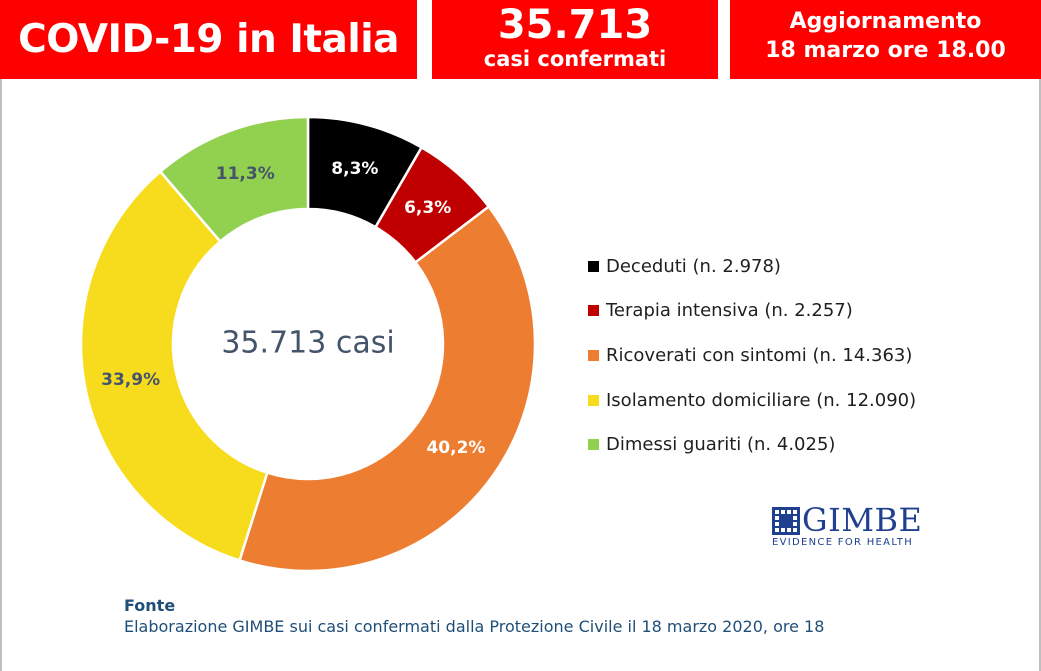  I want to click on legend-label: Isolamento domiciliare (n. 12.090), so click(761, 400).